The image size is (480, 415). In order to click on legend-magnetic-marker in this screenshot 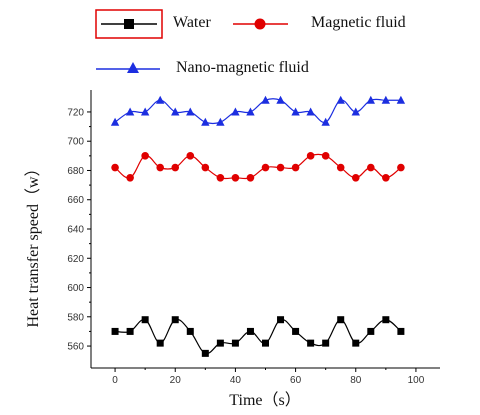, I will do `click(260, 24)`.